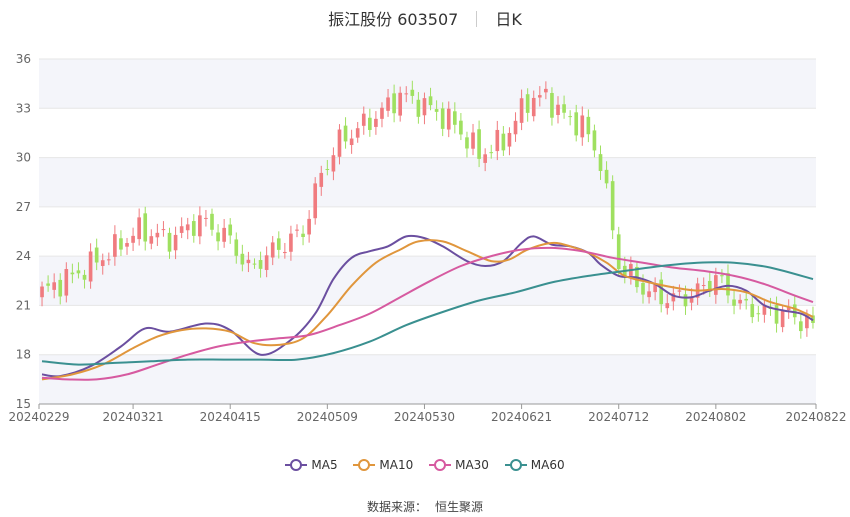 The image size is (850, 517). What do you see at coordinates (440, 465) in the screenshot?
I see `legend-ma30-marker` at bounding box center [440, 465].